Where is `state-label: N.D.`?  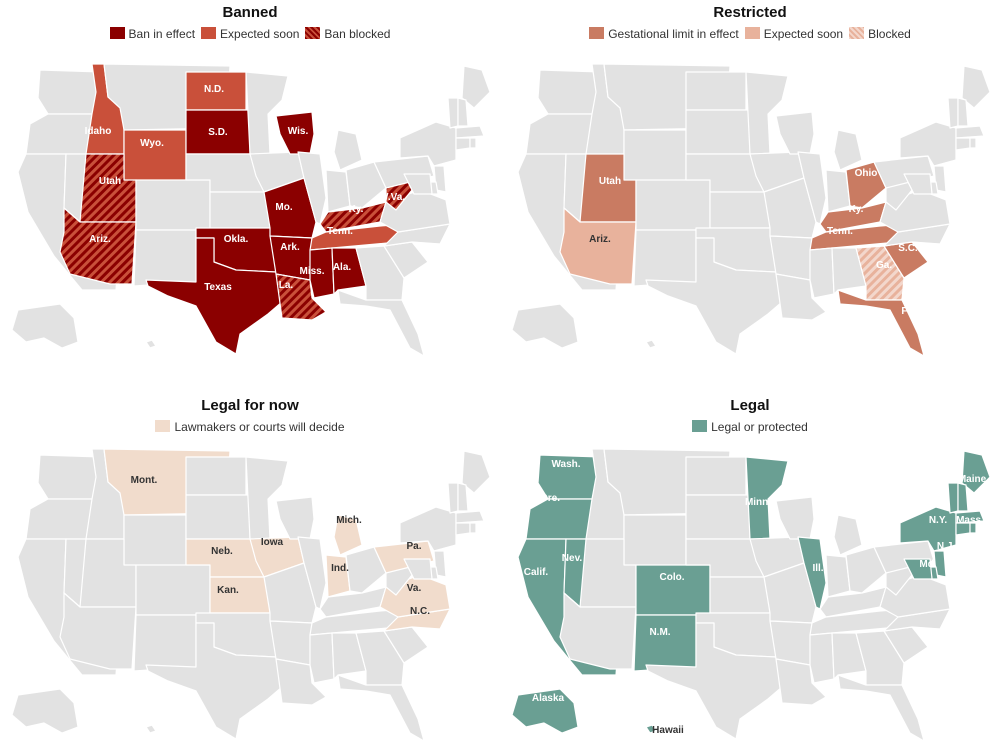
state-label: N.D. is located at coordinates (214, 89).